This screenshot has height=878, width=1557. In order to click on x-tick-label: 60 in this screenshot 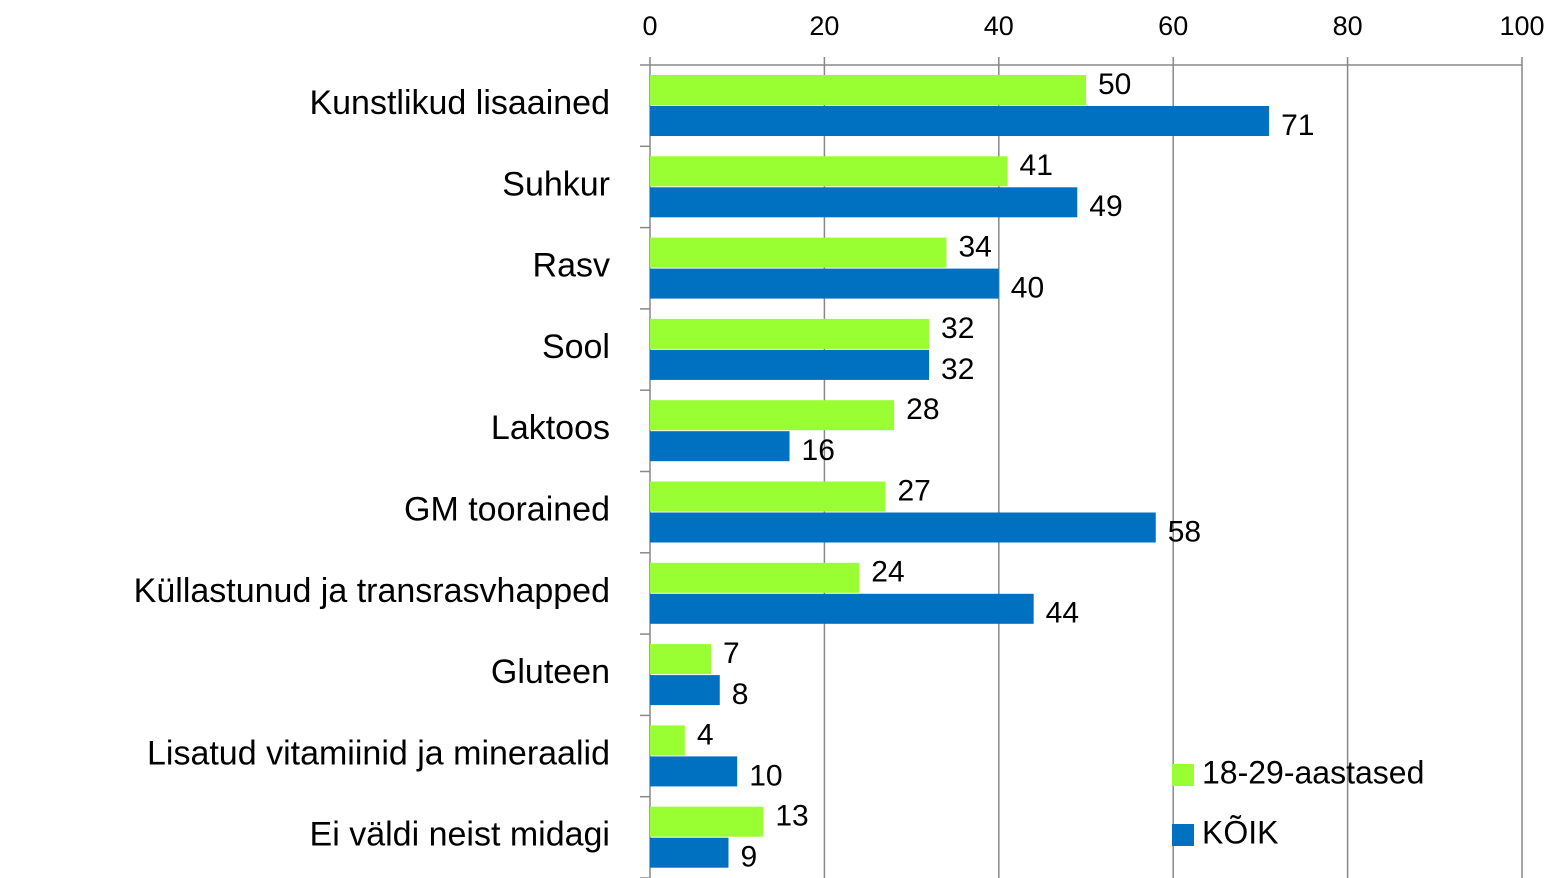, I will do `click(1173, 26)`.